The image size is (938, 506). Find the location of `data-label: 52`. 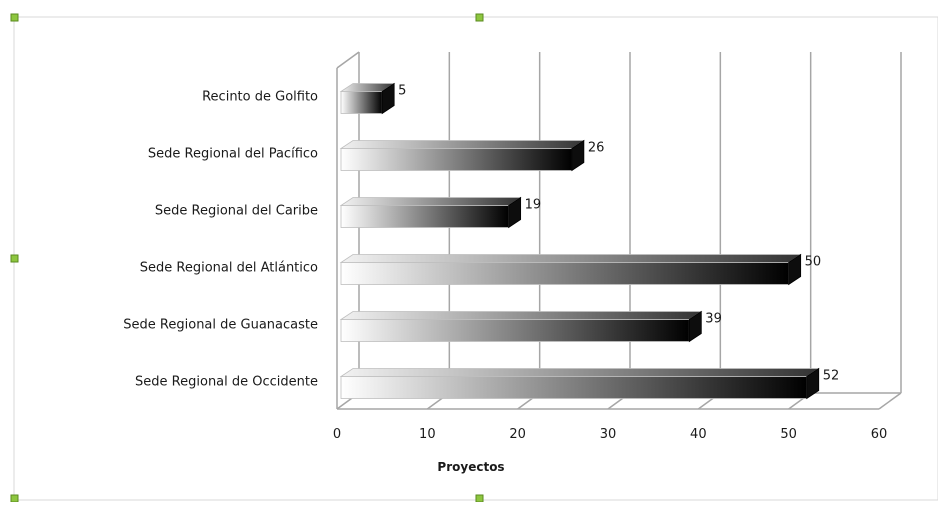

data-label: 52 is located at coordinates (831, 376).